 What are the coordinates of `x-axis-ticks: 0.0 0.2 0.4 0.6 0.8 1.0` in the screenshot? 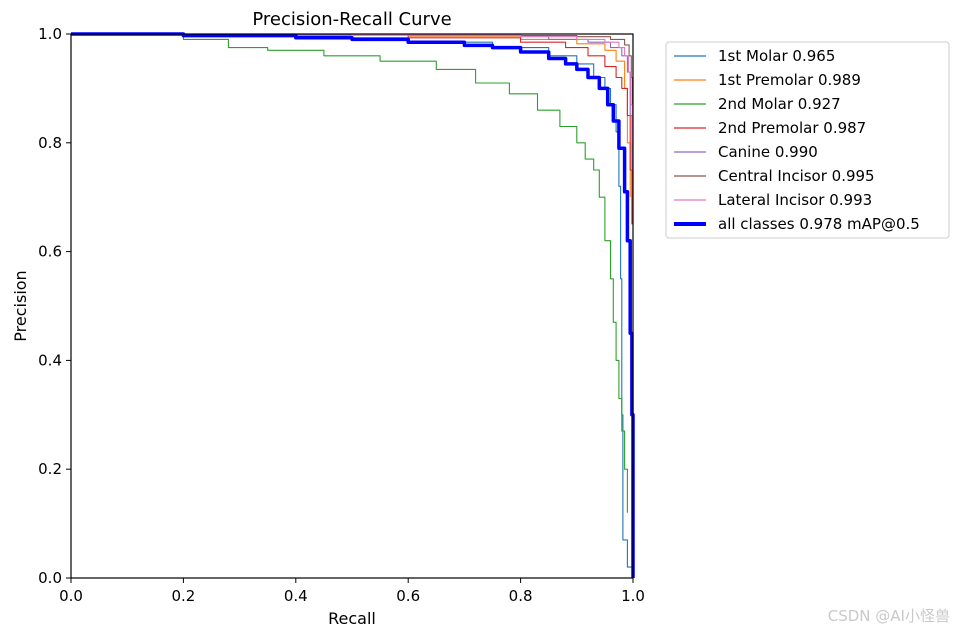 It's located at (352, 591).